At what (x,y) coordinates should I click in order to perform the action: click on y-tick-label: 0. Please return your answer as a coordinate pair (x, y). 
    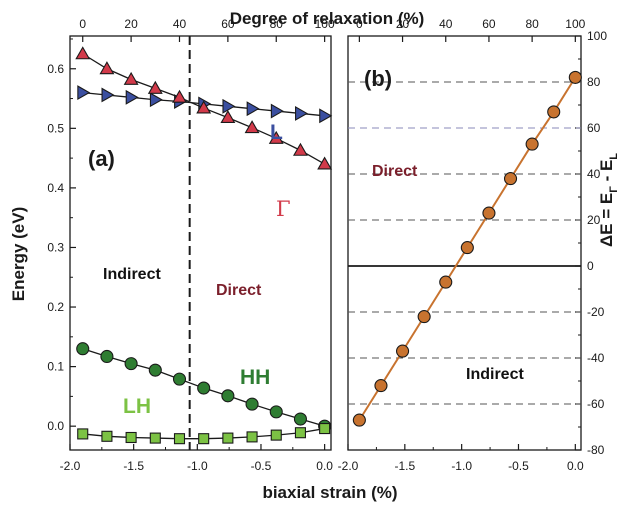
    Looking at the image, I should click on (590, 266).